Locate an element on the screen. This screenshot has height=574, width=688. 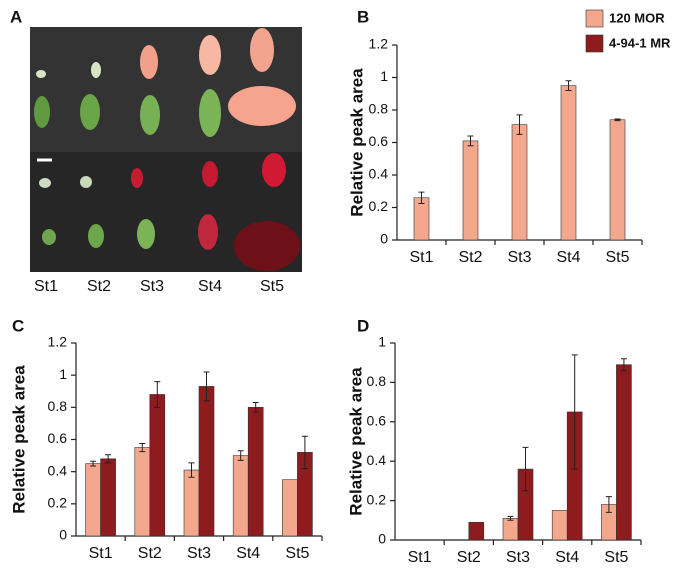
stage-label: St4 is located at coordinates (210, 286).